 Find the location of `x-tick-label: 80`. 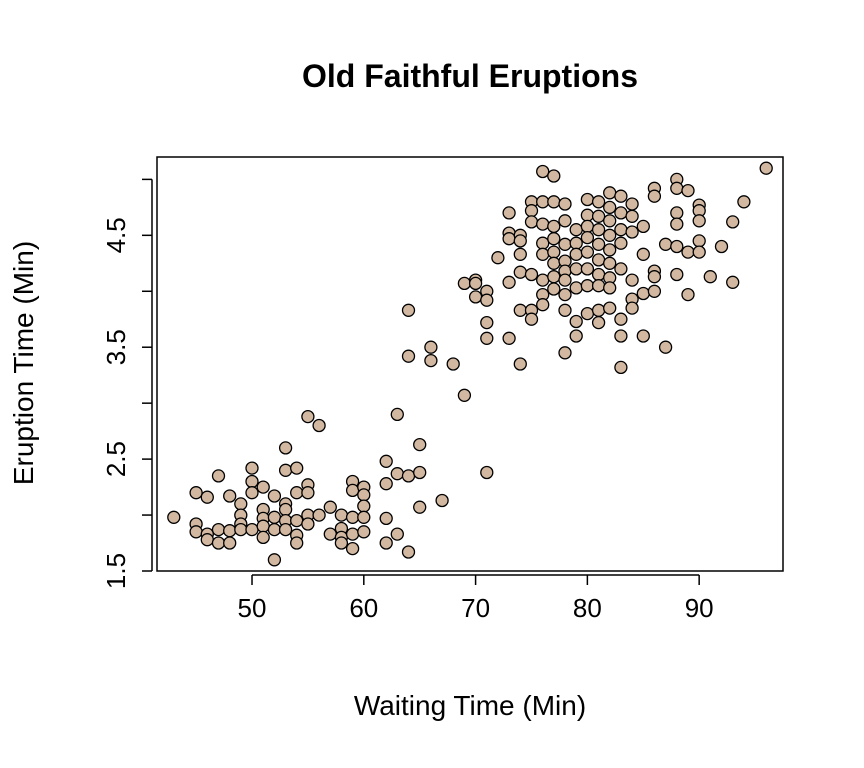

x-tick-label: 80 is located at coordinates (587, 608).